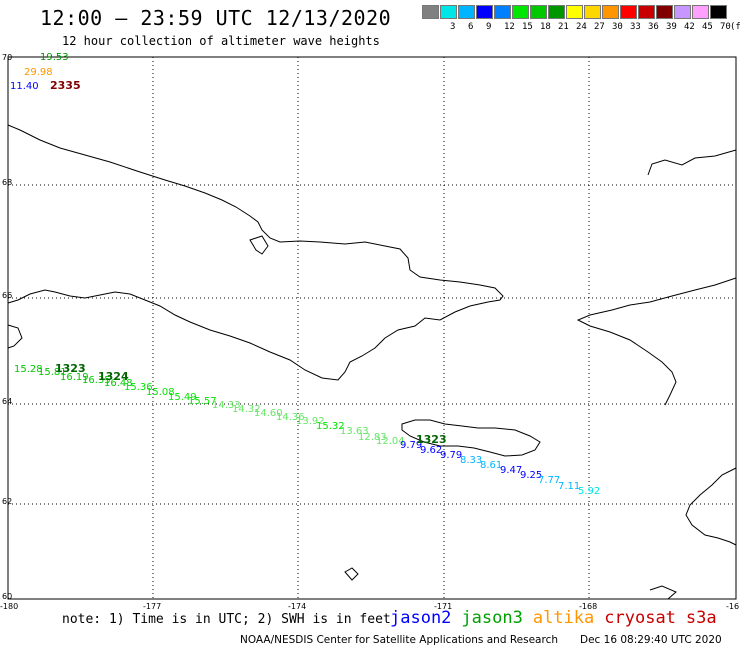 The height and width of the screenshot is (650, 740). What do you see at coordinates (471, 438) in the screenshot?
I see `coastline-st-lawrence` at bounding box center [471, 438].